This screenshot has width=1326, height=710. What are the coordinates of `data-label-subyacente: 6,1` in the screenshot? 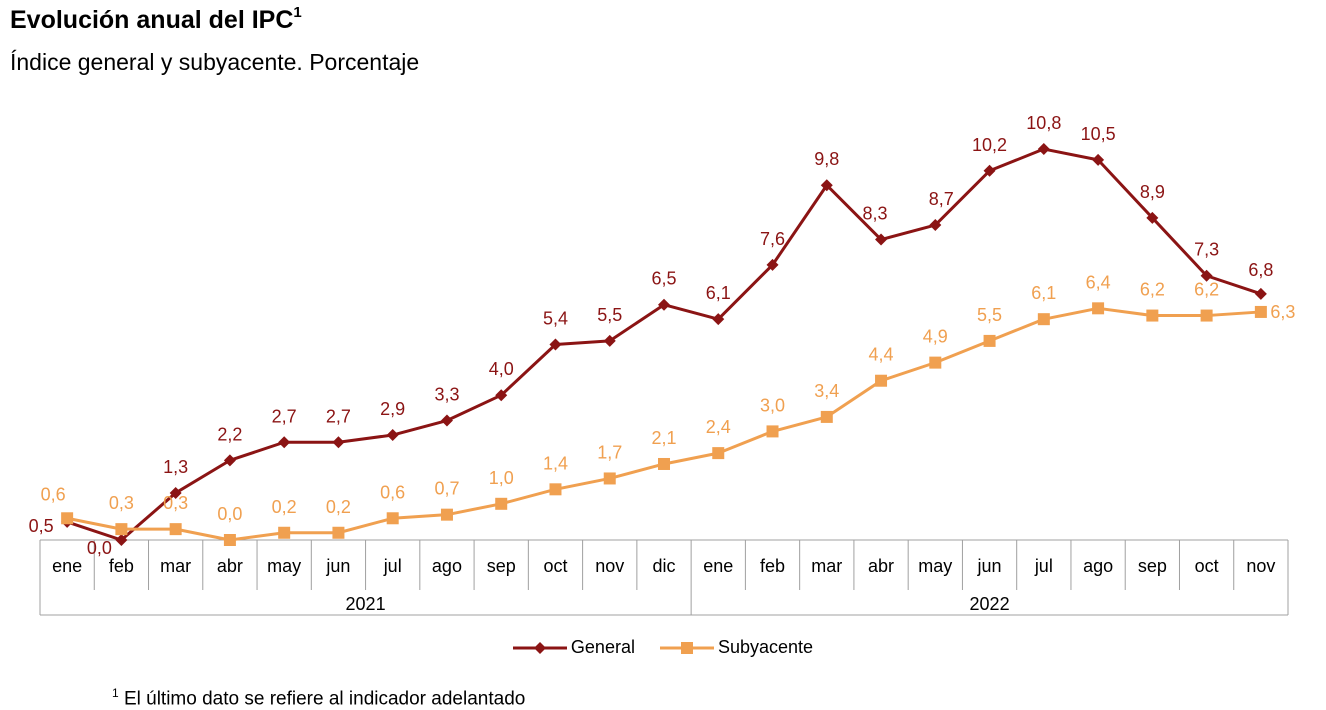 It's located at (1043, 293).